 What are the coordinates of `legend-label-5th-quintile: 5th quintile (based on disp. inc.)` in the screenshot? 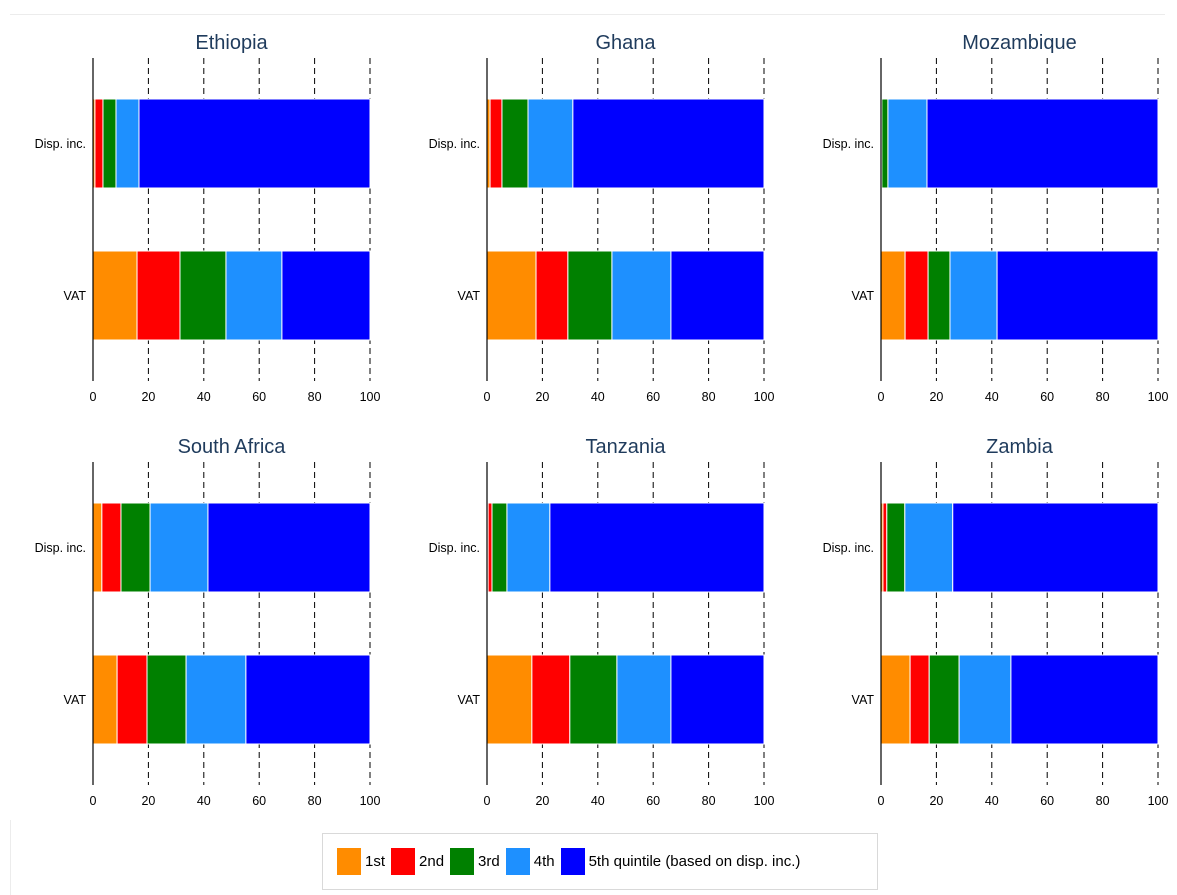 It's located at (694, 861).